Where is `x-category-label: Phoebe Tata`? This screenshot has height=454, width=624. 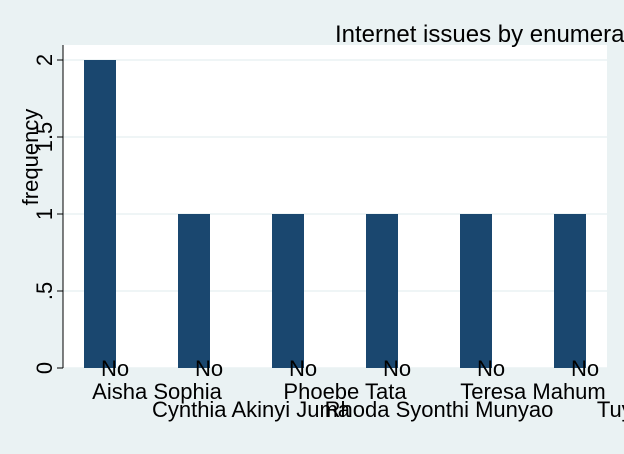 x-category-label: Phoebe Tata is located at coordinates (345, 391).